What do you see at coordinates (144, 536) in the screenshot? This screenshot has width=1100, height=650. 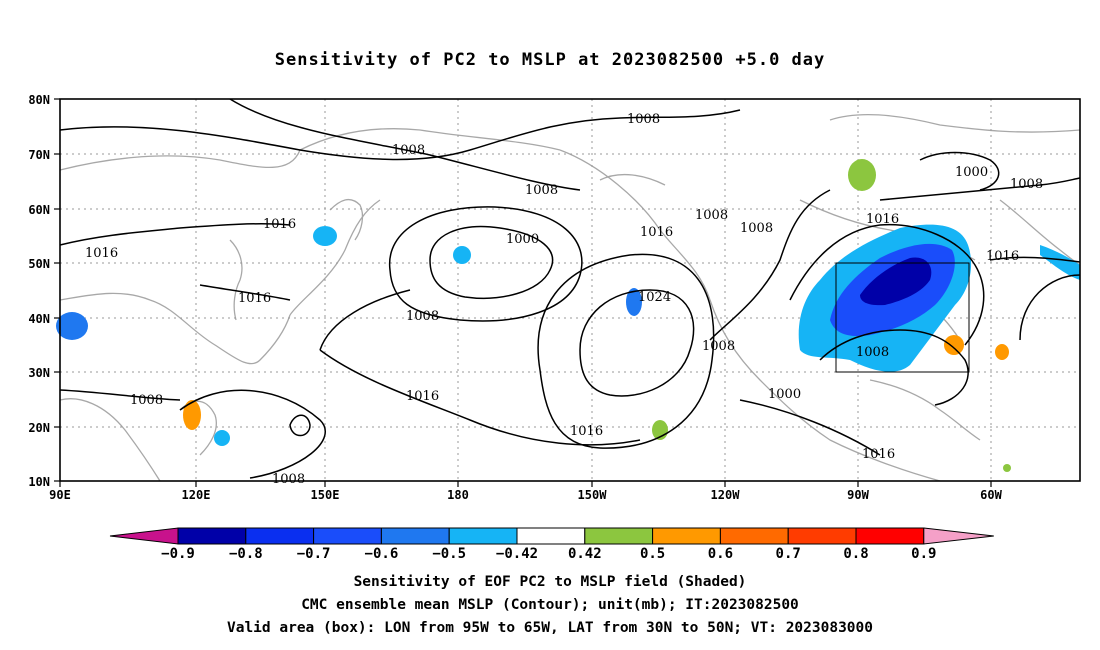 I see `colorbar-low-arrow` at bounding box center [144, 536].